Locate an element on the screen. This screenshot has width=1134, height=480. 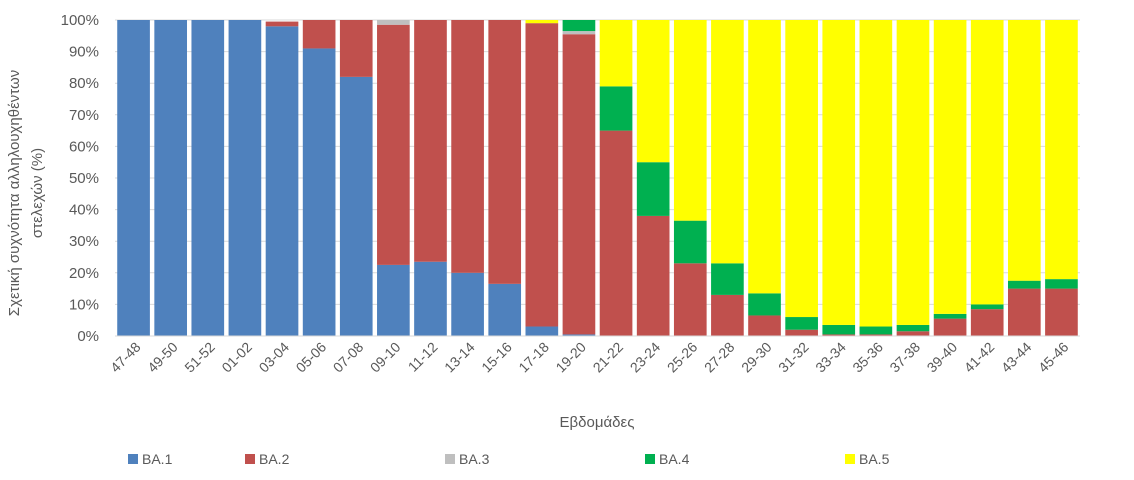
y-tick-label: 60% is located at coordinates (84, 146).